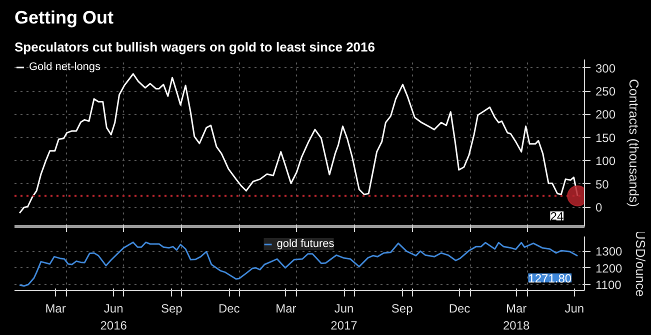 The image size is (651, 335). What do you see at coordinates (557, 216) in the screenshot?
I see `annotation: 24` at bounding box center [557, 216].